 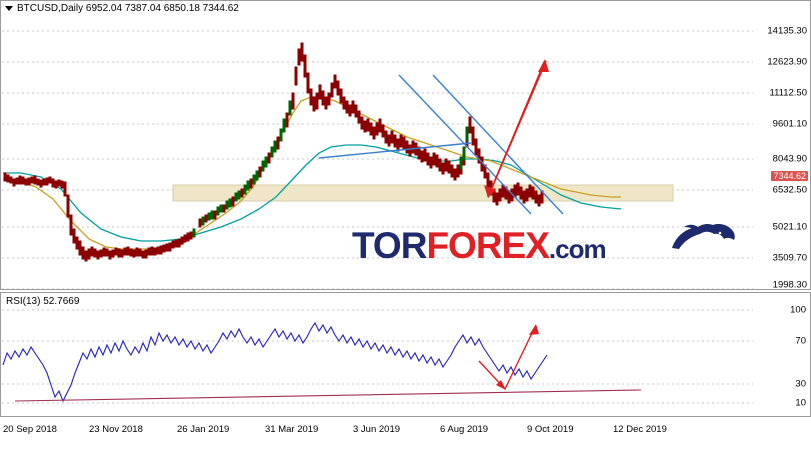 What do you see at coordinates (789, 227) in the screenshot?
I see `price-ytick-6: 5021.10` at bounding box center [789, 227].